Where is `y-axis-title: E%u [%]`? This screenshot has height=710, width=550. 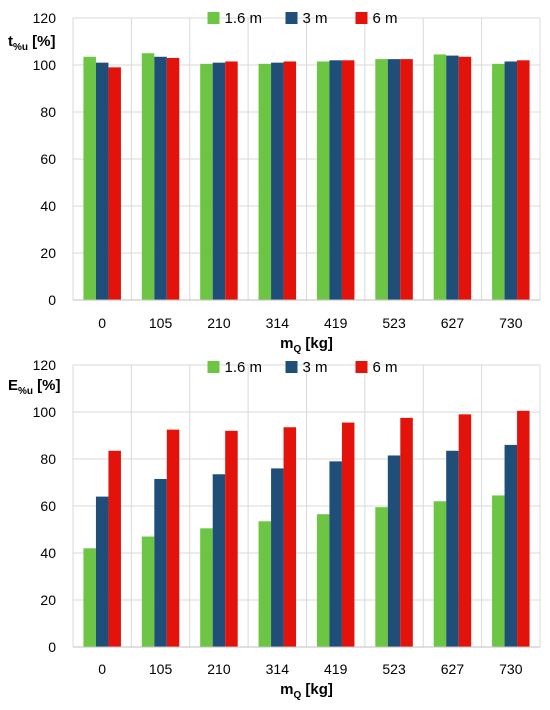
y-axis-title: E%u [%] is located at coordinates (34, 387).